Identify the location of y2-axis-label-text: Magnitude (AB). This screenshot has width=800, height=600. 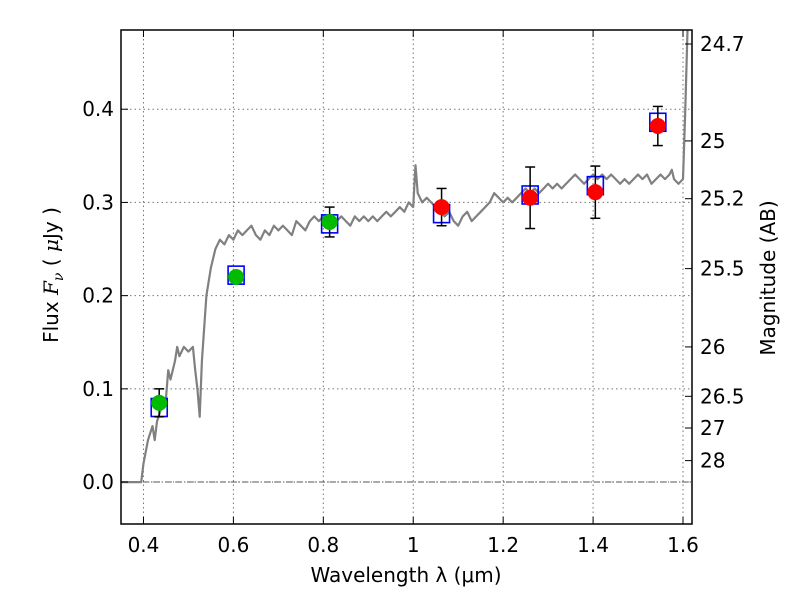
(768, 277).